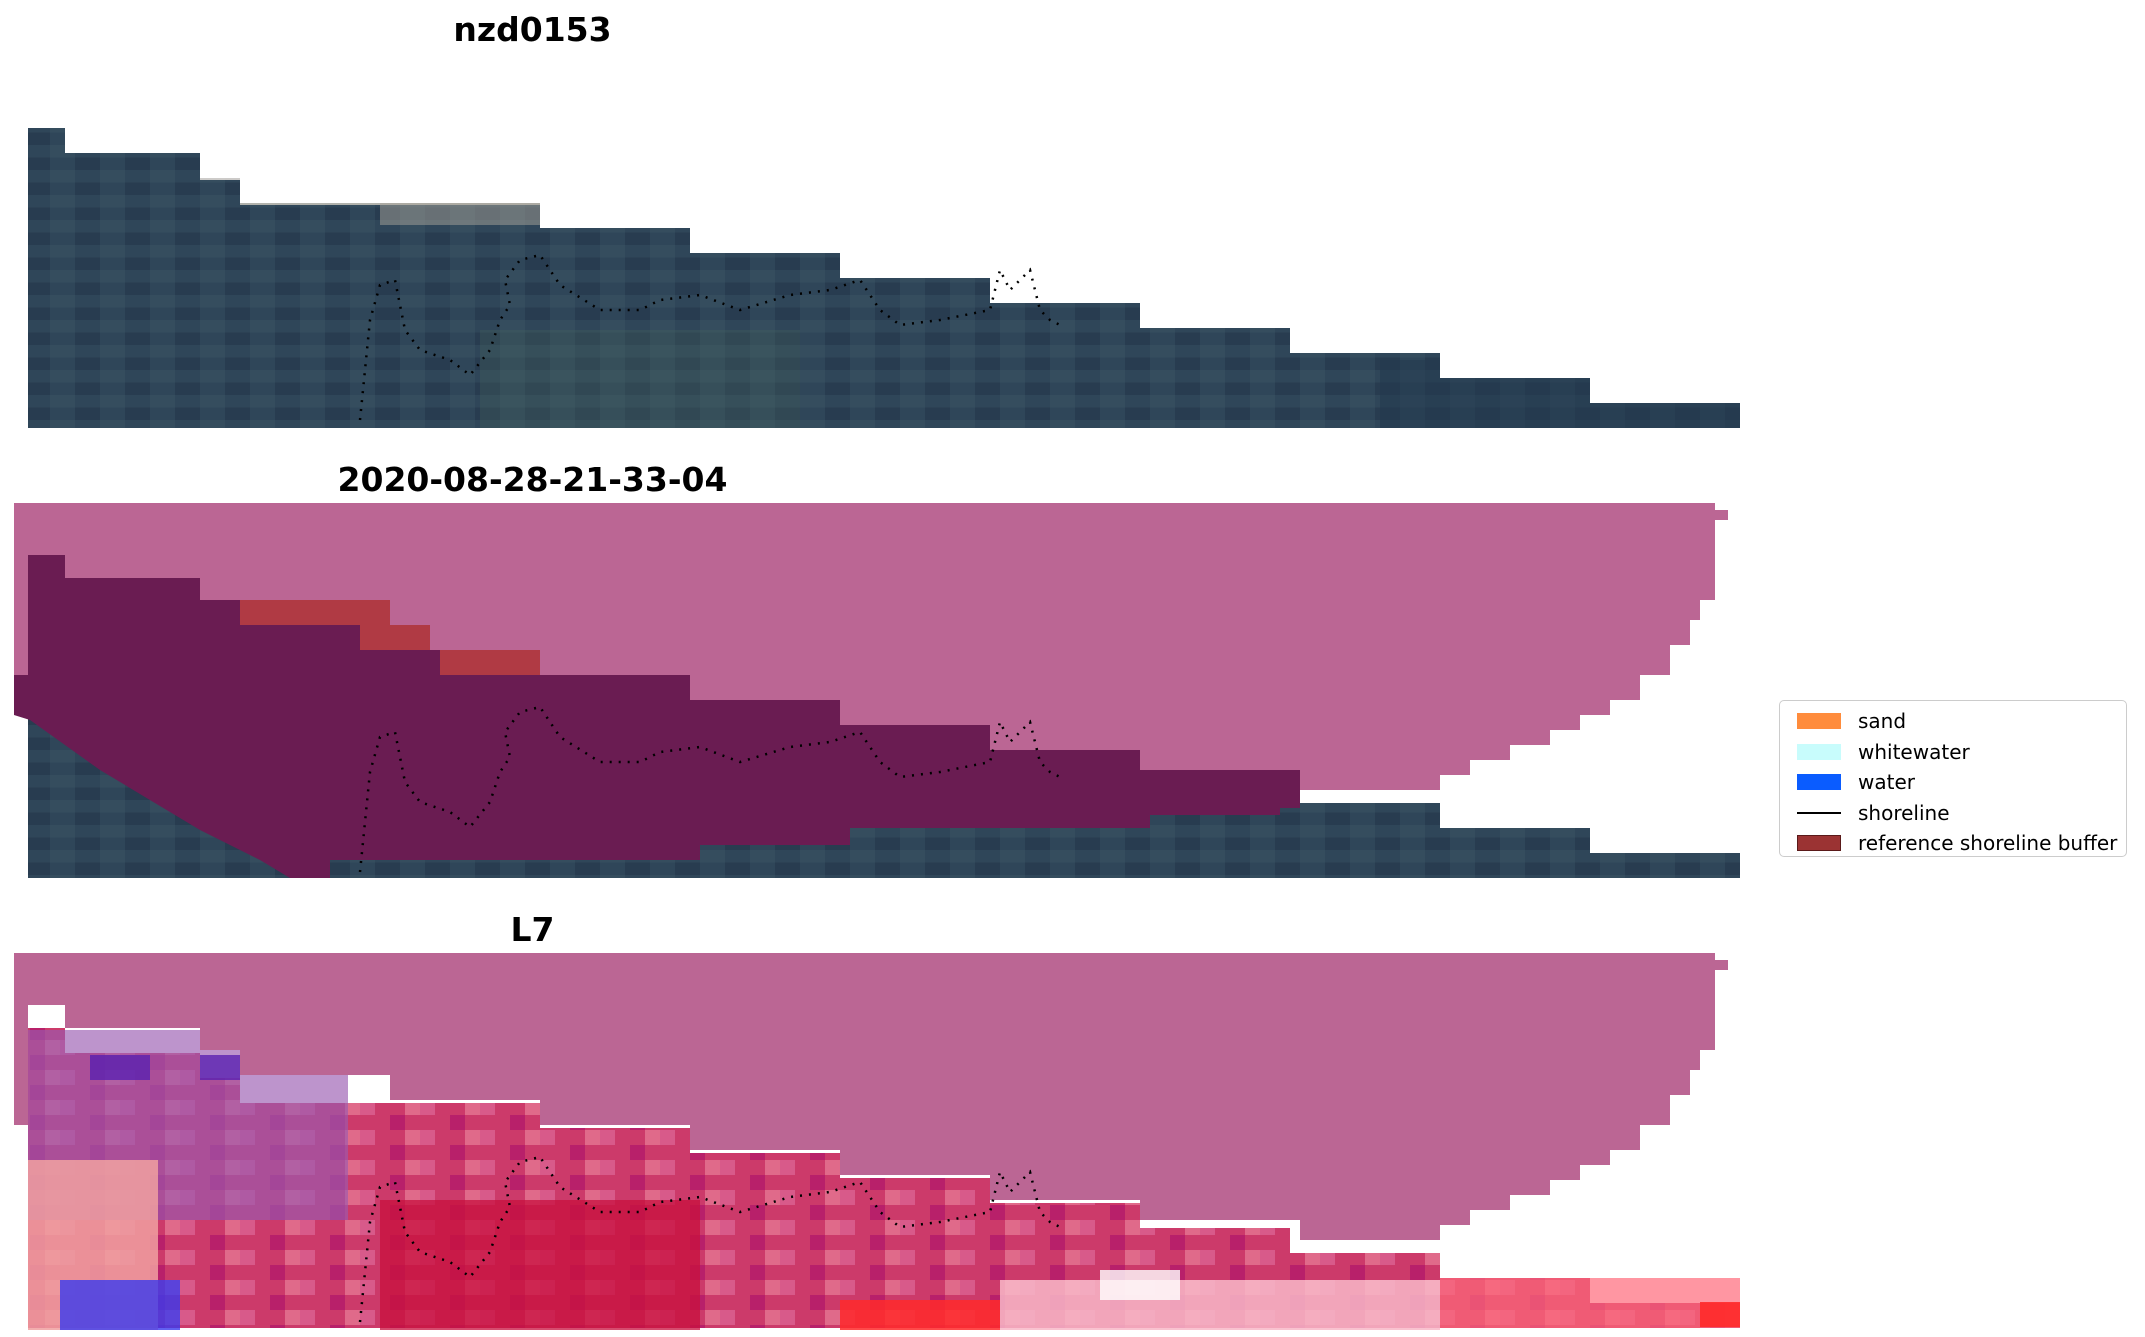  What do you see at coordinates (1914, 751) in the screenshot?
I see `legend-label-whitewater: whitewater` at bounding box center [1914, 751].